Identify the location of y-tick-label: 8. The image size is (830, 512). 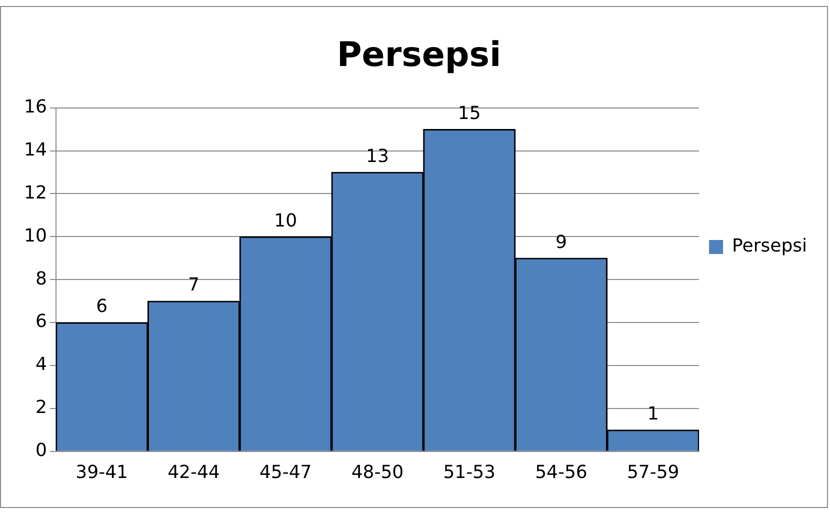
(41, 279).